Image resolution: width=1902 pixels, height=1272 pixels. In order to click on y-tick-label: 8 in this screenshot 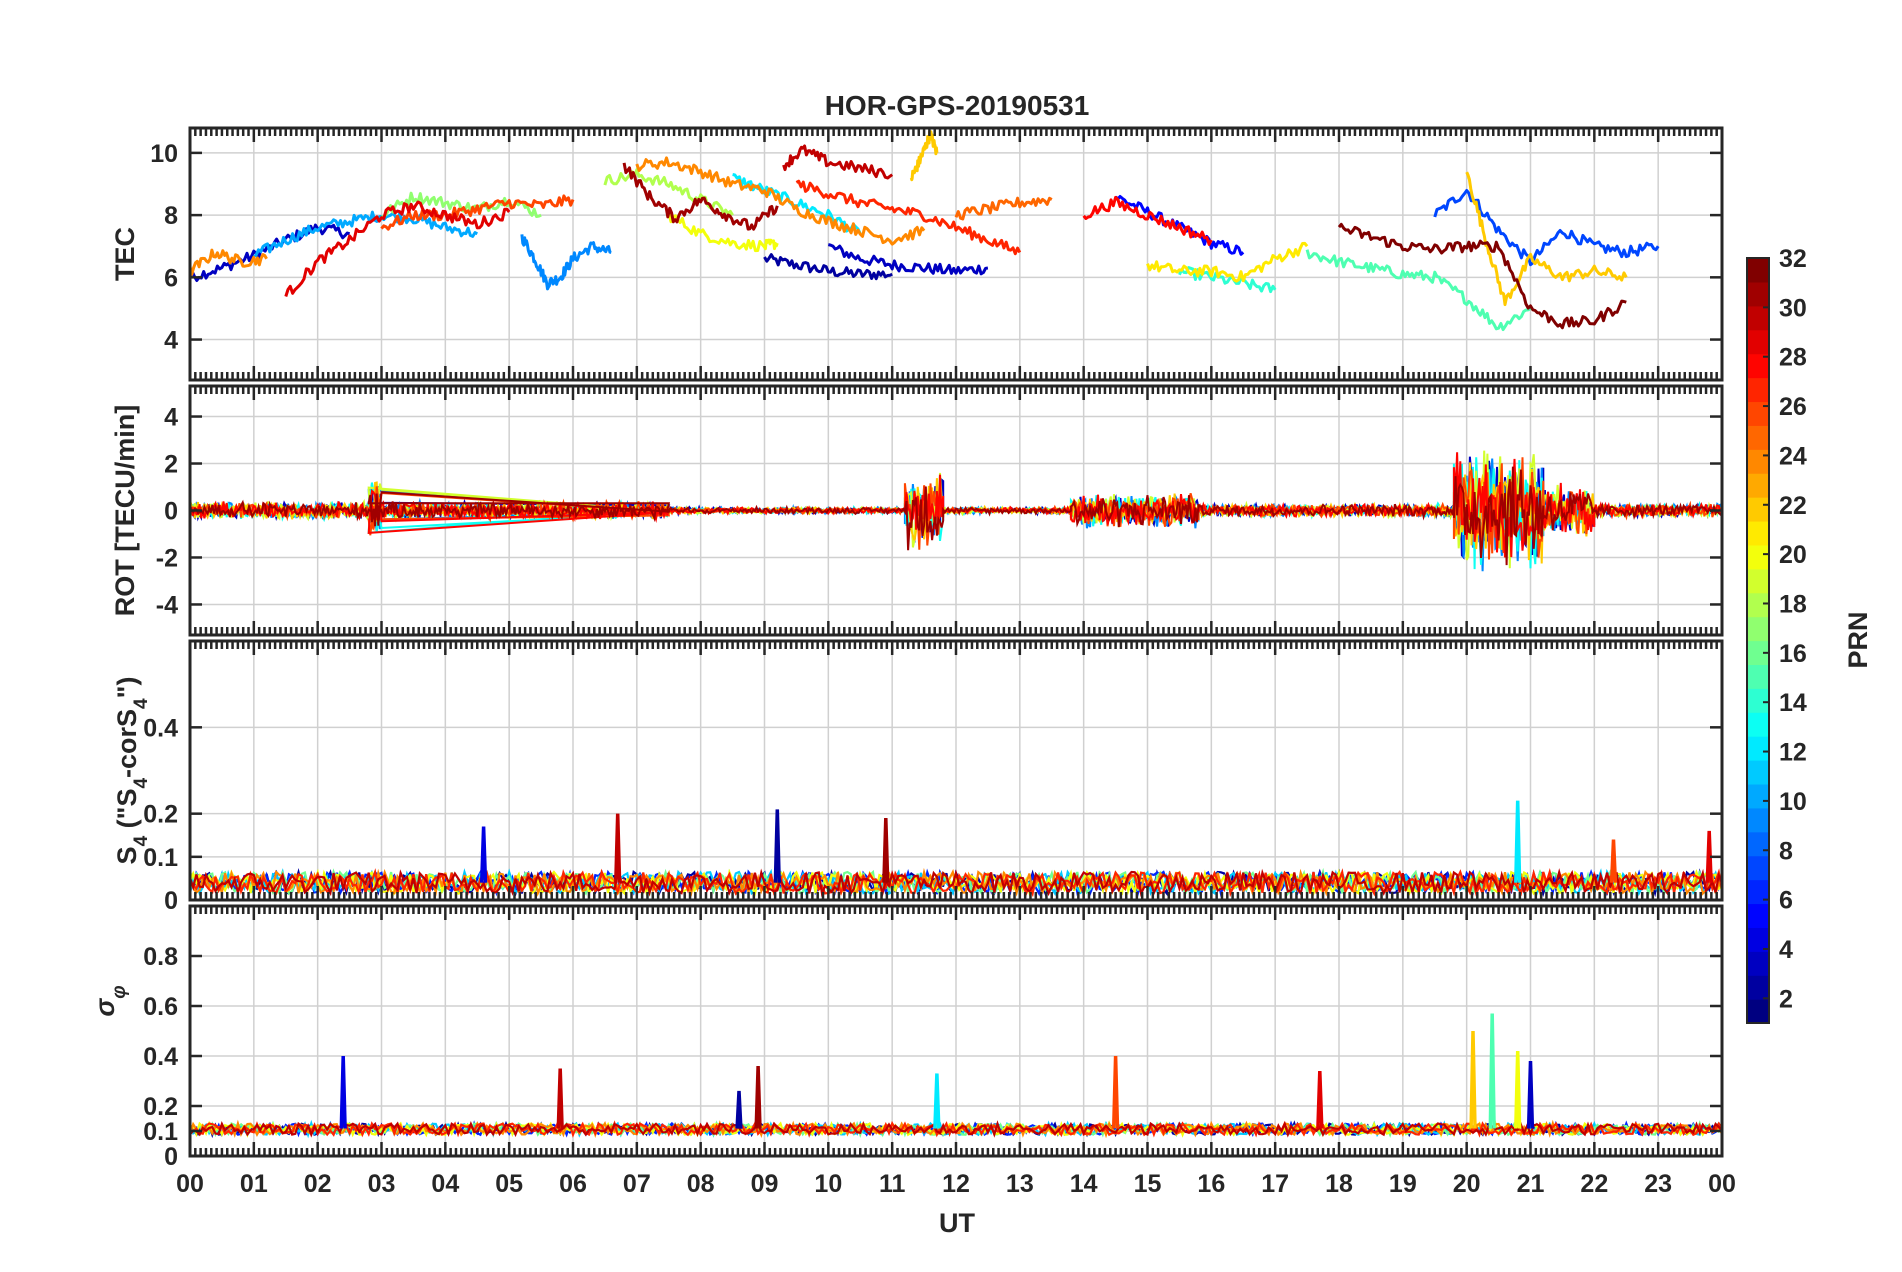, I will do `click(171, 216)`.